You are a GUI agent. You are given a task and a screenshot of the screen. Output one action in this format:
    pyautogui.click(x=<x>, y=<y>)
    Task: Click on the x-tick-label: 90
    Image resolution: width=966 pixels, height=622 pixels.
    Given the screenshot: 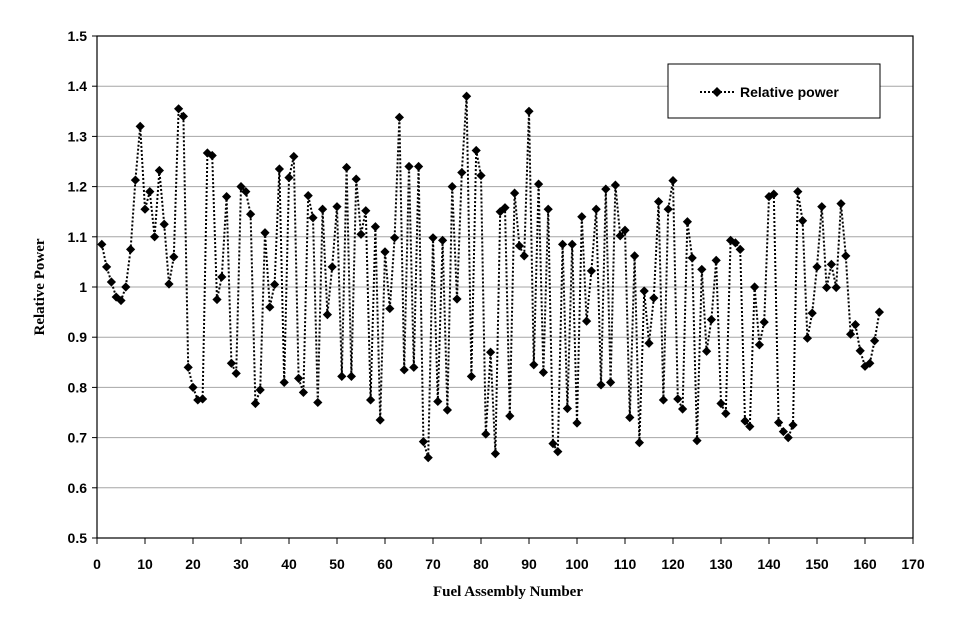 What is the action you would take?
    pyautogui.click(x=529, y=564)
    